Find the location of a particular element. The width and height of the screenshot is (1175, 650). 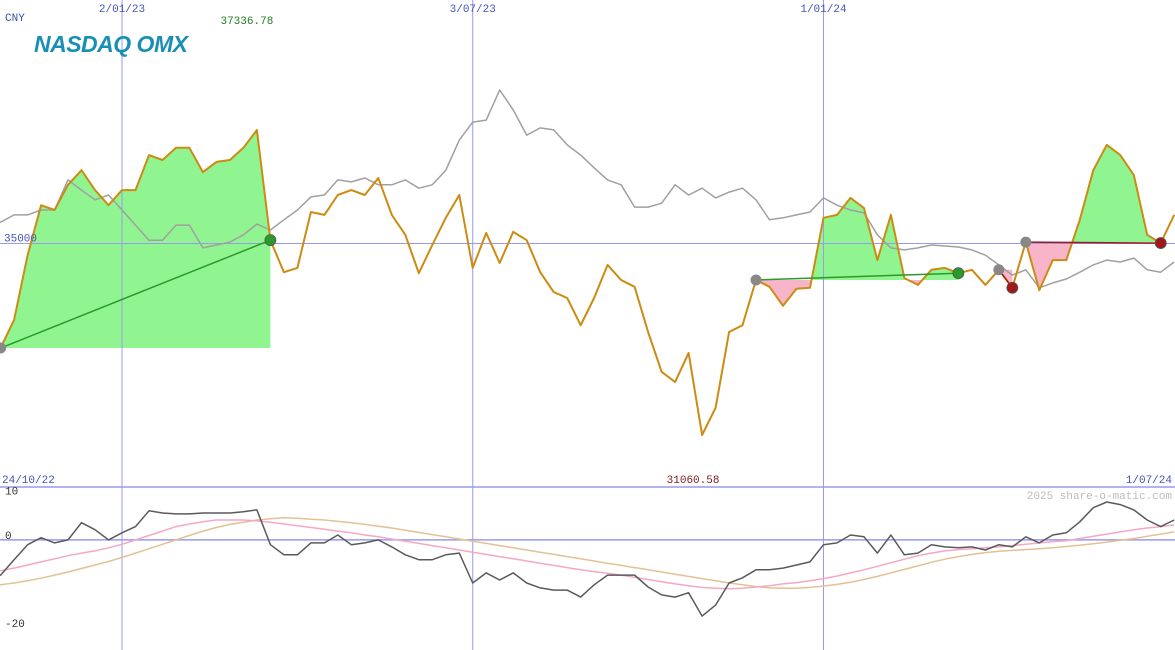

logo: NASDAQ OMX is located at coordinates (112, 44).